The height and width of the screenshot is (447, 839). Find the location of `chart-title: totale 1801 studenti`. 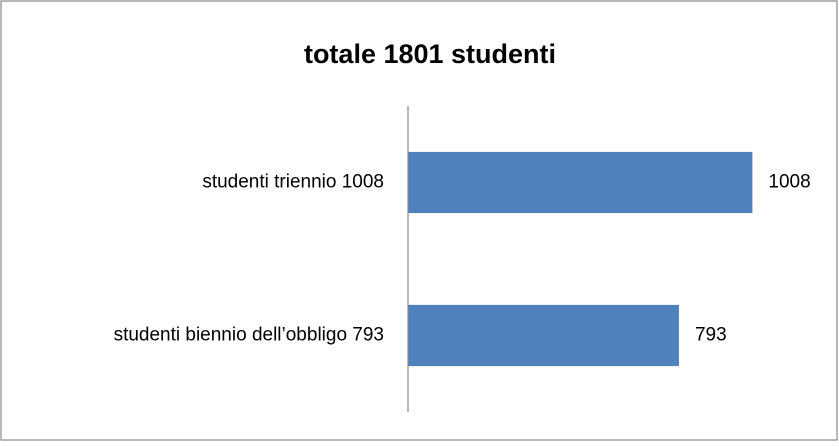

chart-title: totale 1801 studenti is located at coordinates (430, 54).